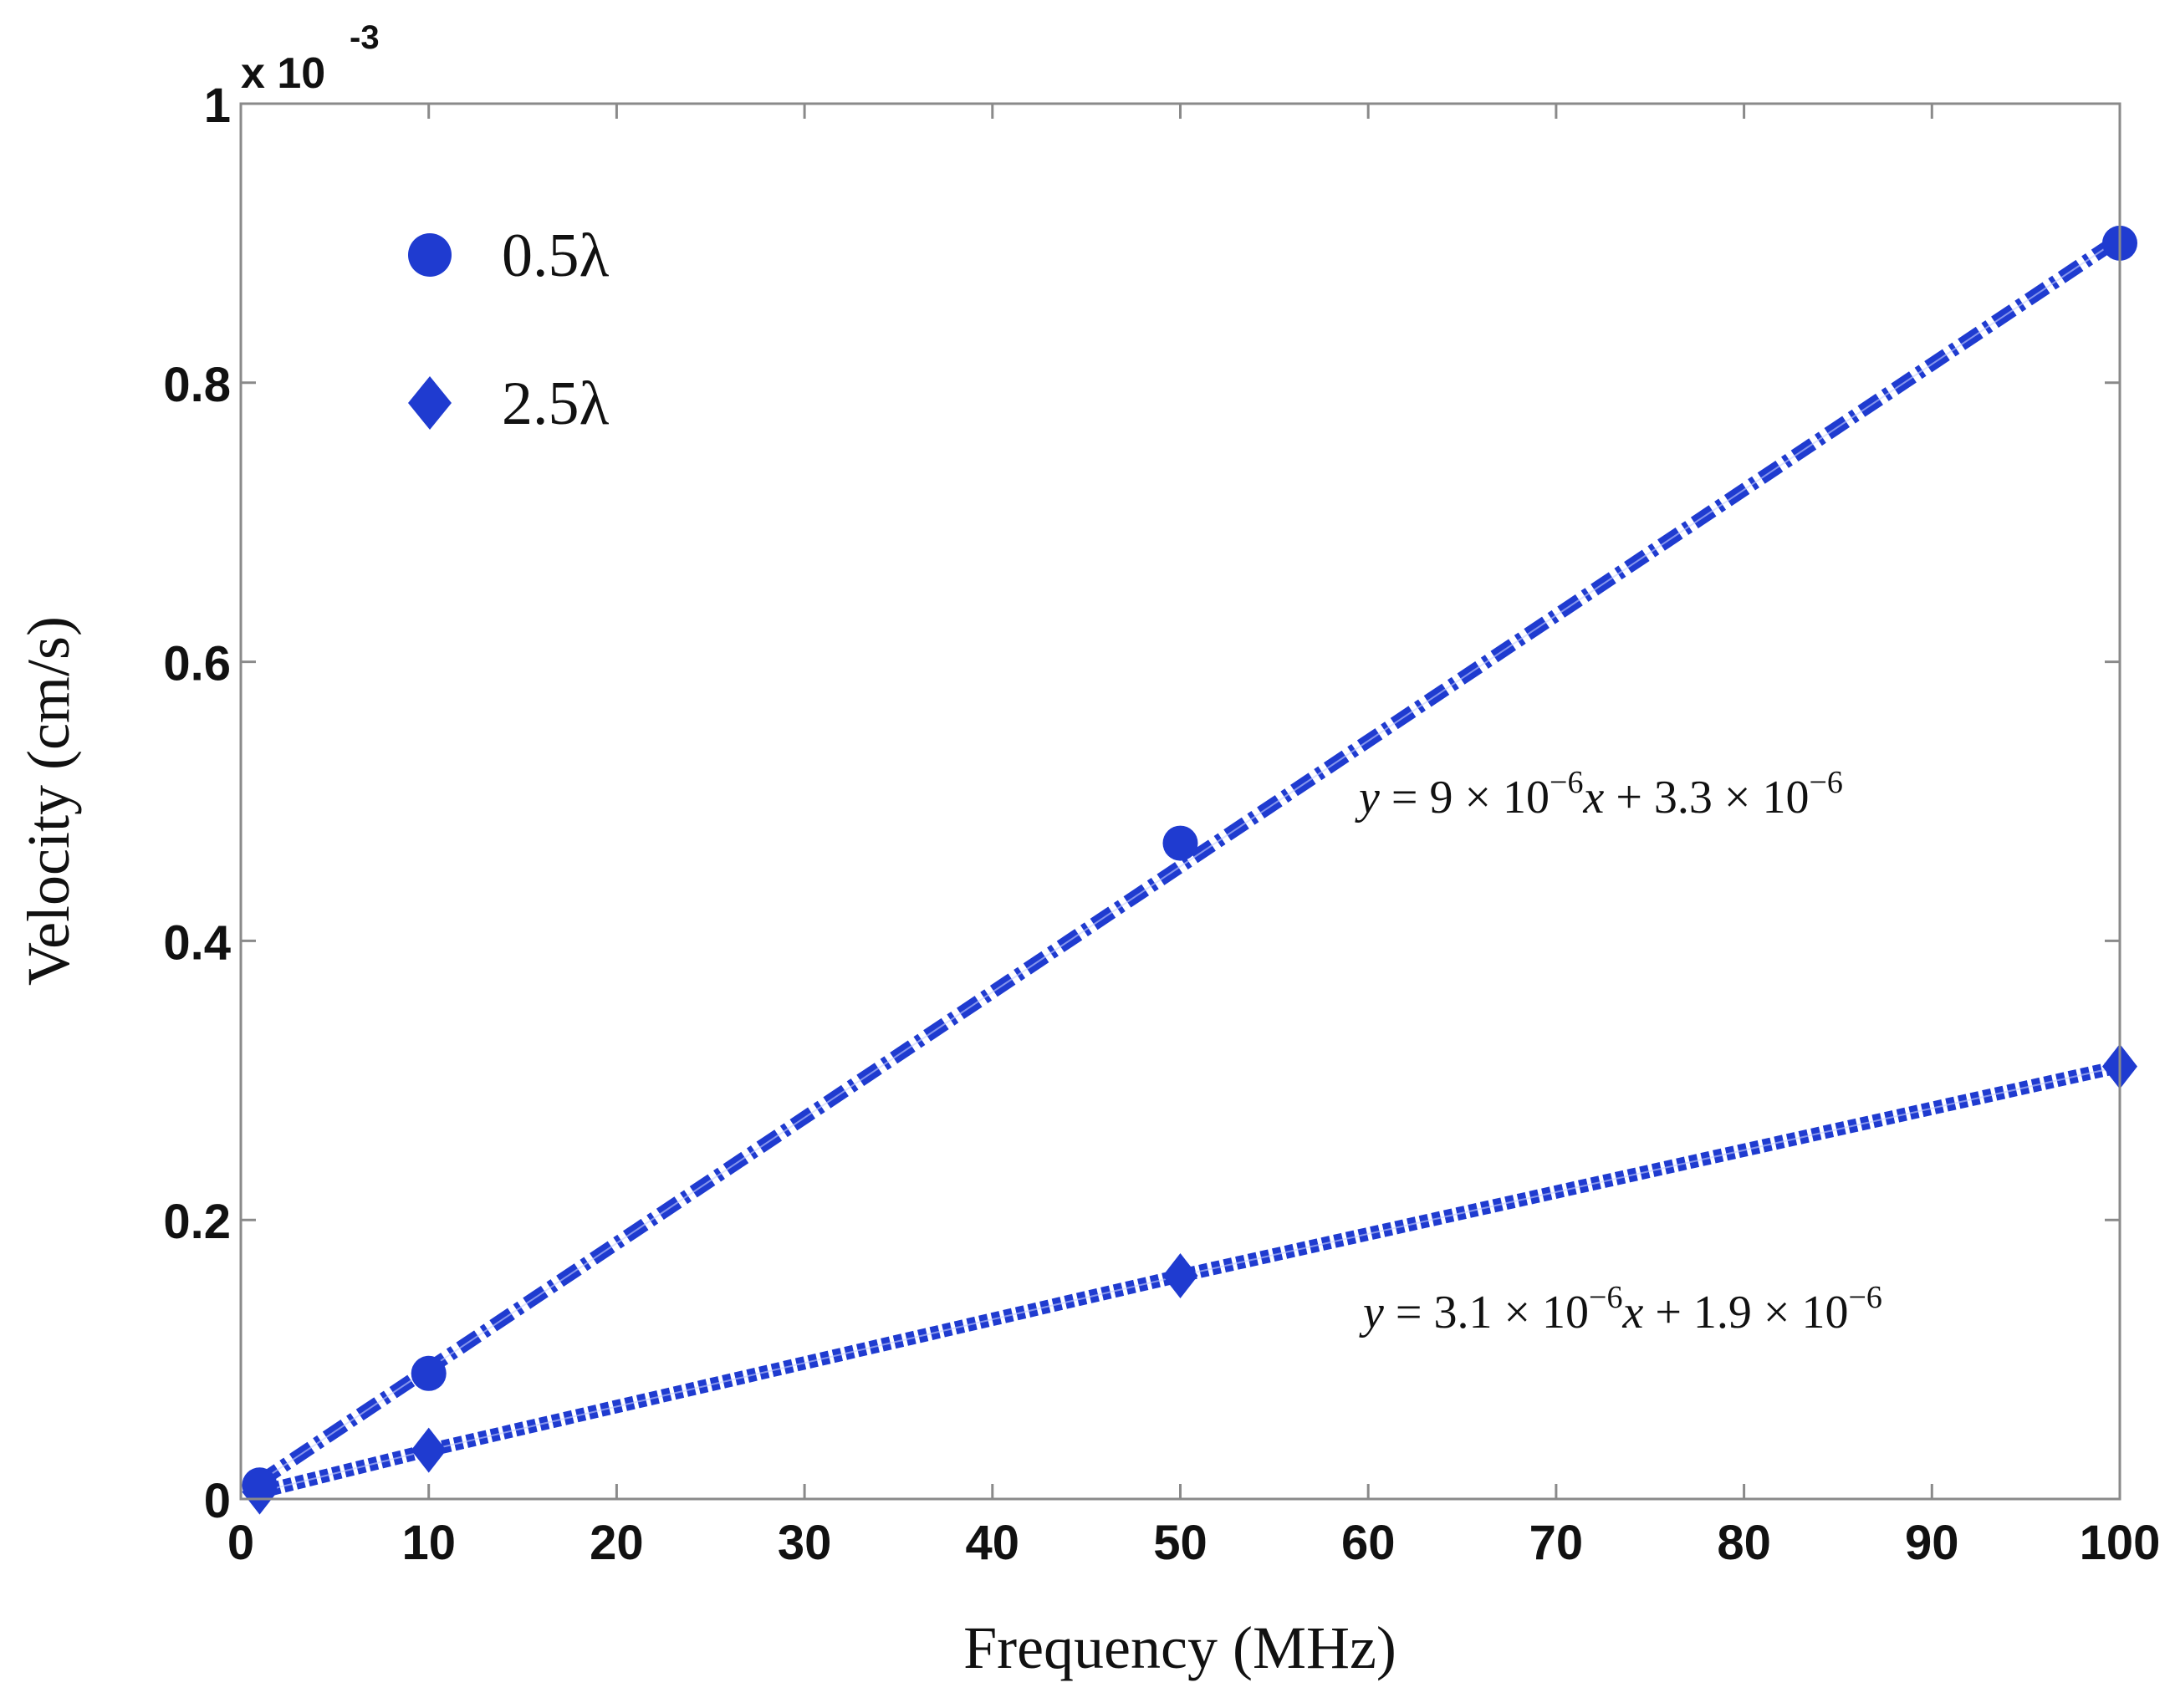 The image size is (2175, 1708). I want to click on x-tick-label: 80, so click(1744, 1543).